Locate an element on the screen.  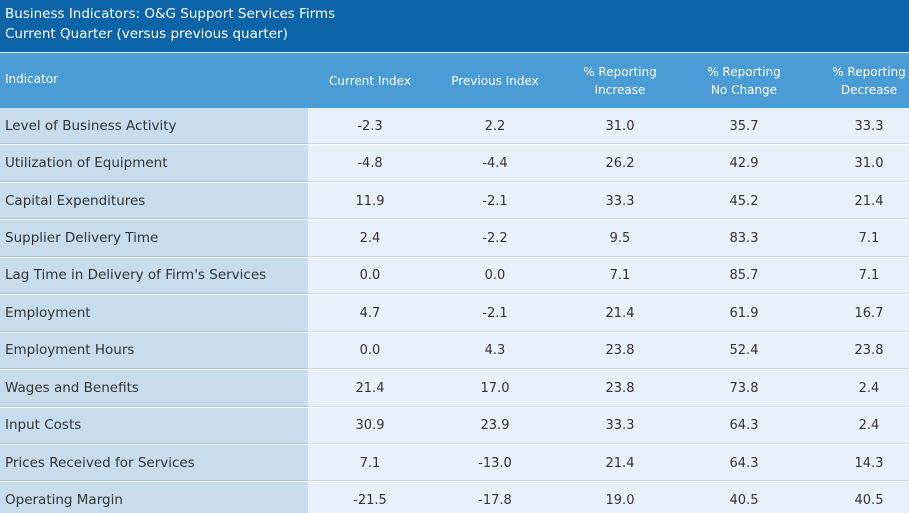
reporting-decrease-cell: 21.4 is located at coordinates (869, 201).